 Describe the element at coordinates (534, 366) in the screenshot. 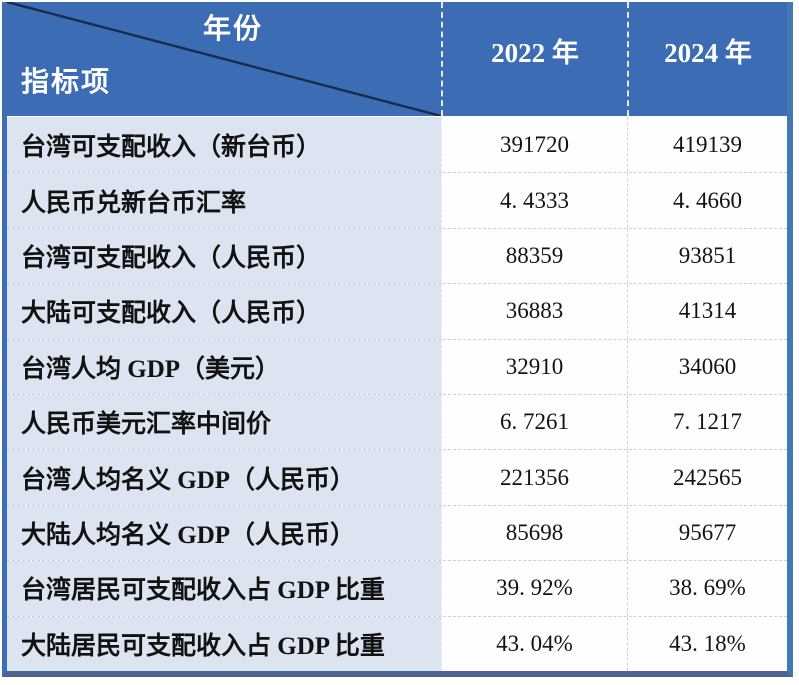

I see `value-cell-2022: 32910` at that location.